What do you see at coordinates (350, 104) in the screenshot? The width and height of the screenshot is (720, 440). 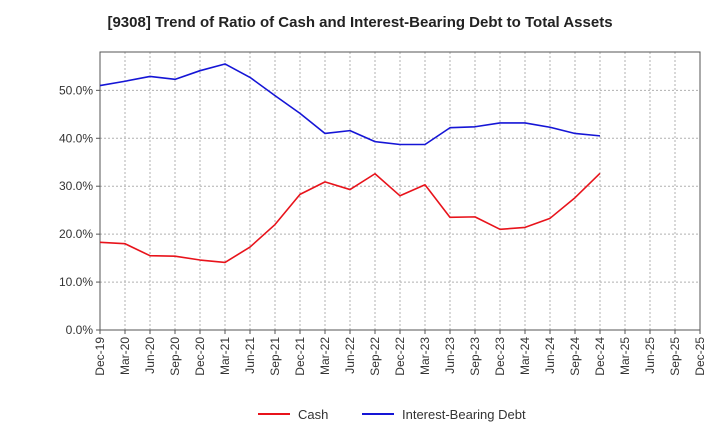 I see `series-line-interest-bearing-debt` at bounding box center [350, 104].